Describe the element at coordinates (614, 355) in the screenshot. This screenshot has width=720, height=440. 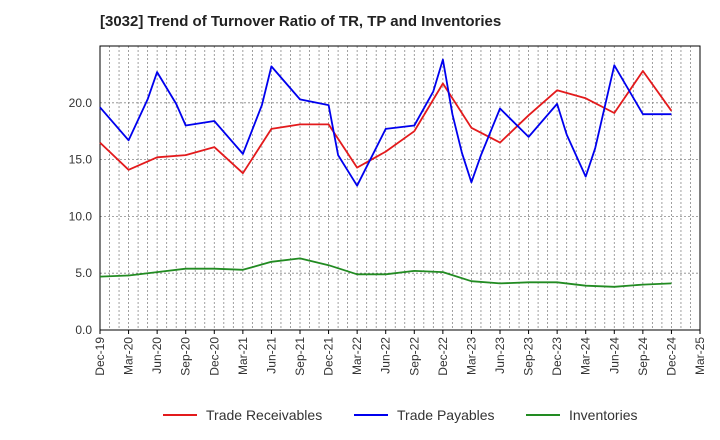
I see `x-tick-label: Jun-24` at that location.